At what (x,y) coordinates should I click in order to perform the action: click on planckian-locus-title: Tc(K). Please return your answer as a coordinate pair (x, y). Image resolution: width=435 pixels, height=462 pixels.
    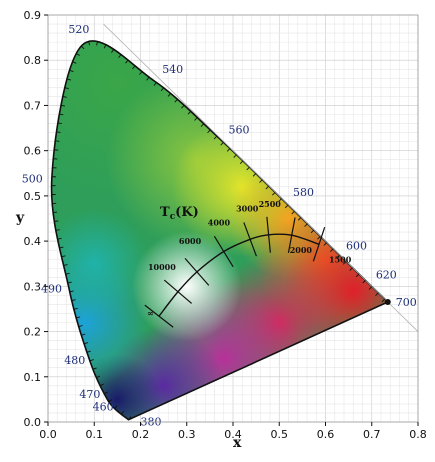
    Looking at the image, I should click on (179, 213).